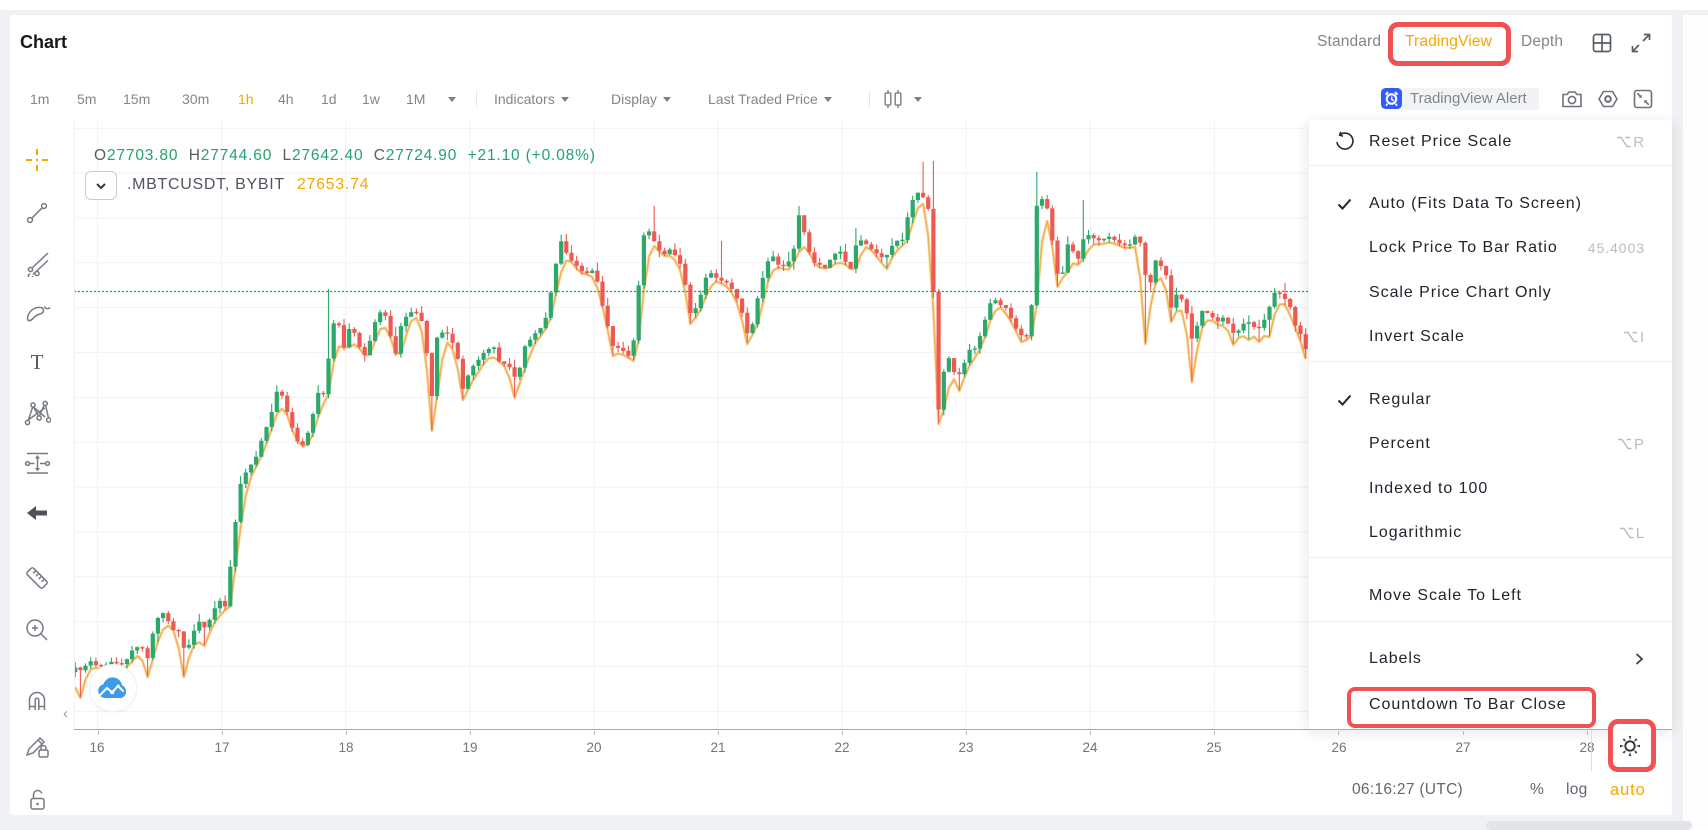 This screenshot has width=1708, height=830. Describe the element at coordinates (37, 362) in the screenshot. I see `svg-text: T` at that location.